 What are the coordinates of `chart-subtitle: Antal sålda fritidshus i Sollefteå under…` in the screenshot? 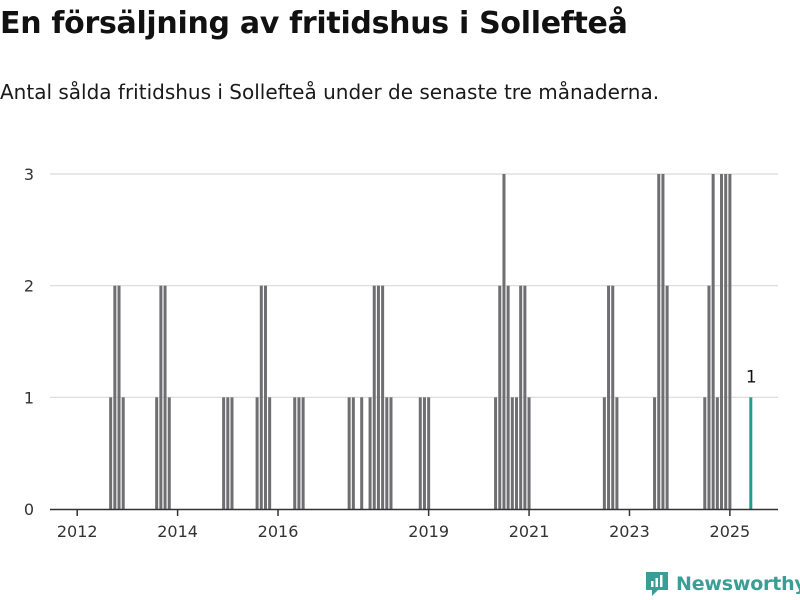 It's located at (330, 92).